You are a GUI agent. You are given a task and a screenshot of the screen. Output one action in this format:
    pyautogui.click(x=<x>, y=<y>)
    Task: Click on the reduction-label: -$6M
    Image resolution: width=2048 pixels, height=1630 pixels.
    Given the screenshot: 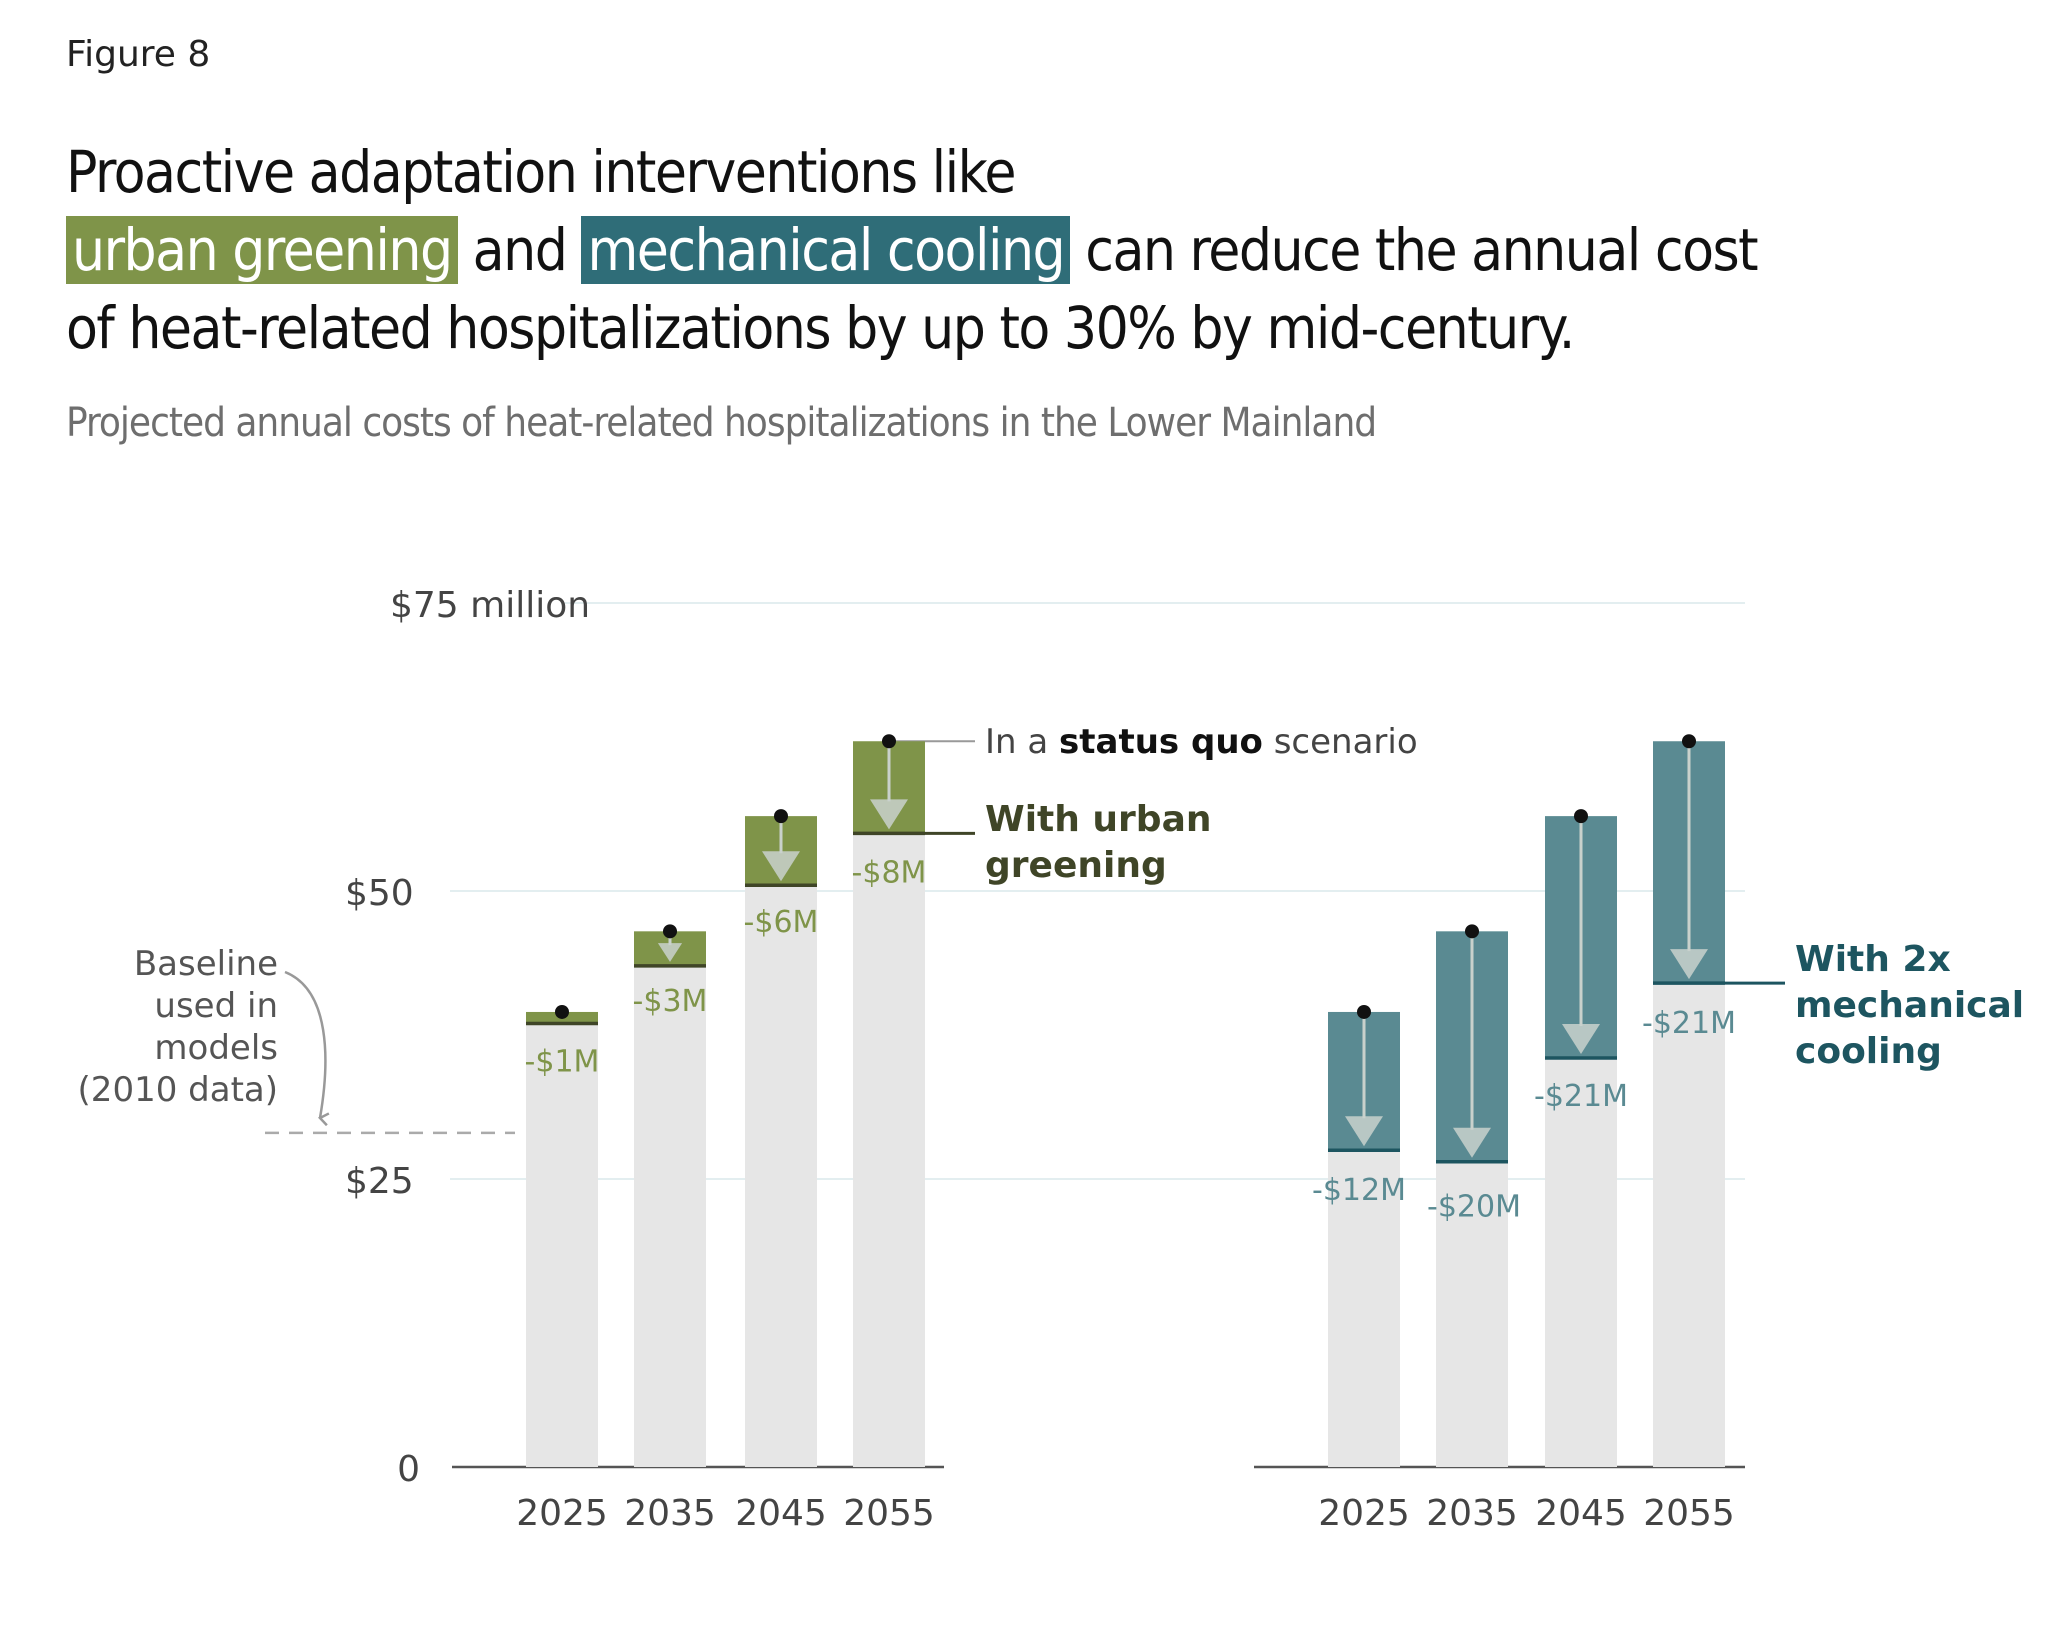 What is the action you would take?
    pyautogui.click(x=781, y=922)
    